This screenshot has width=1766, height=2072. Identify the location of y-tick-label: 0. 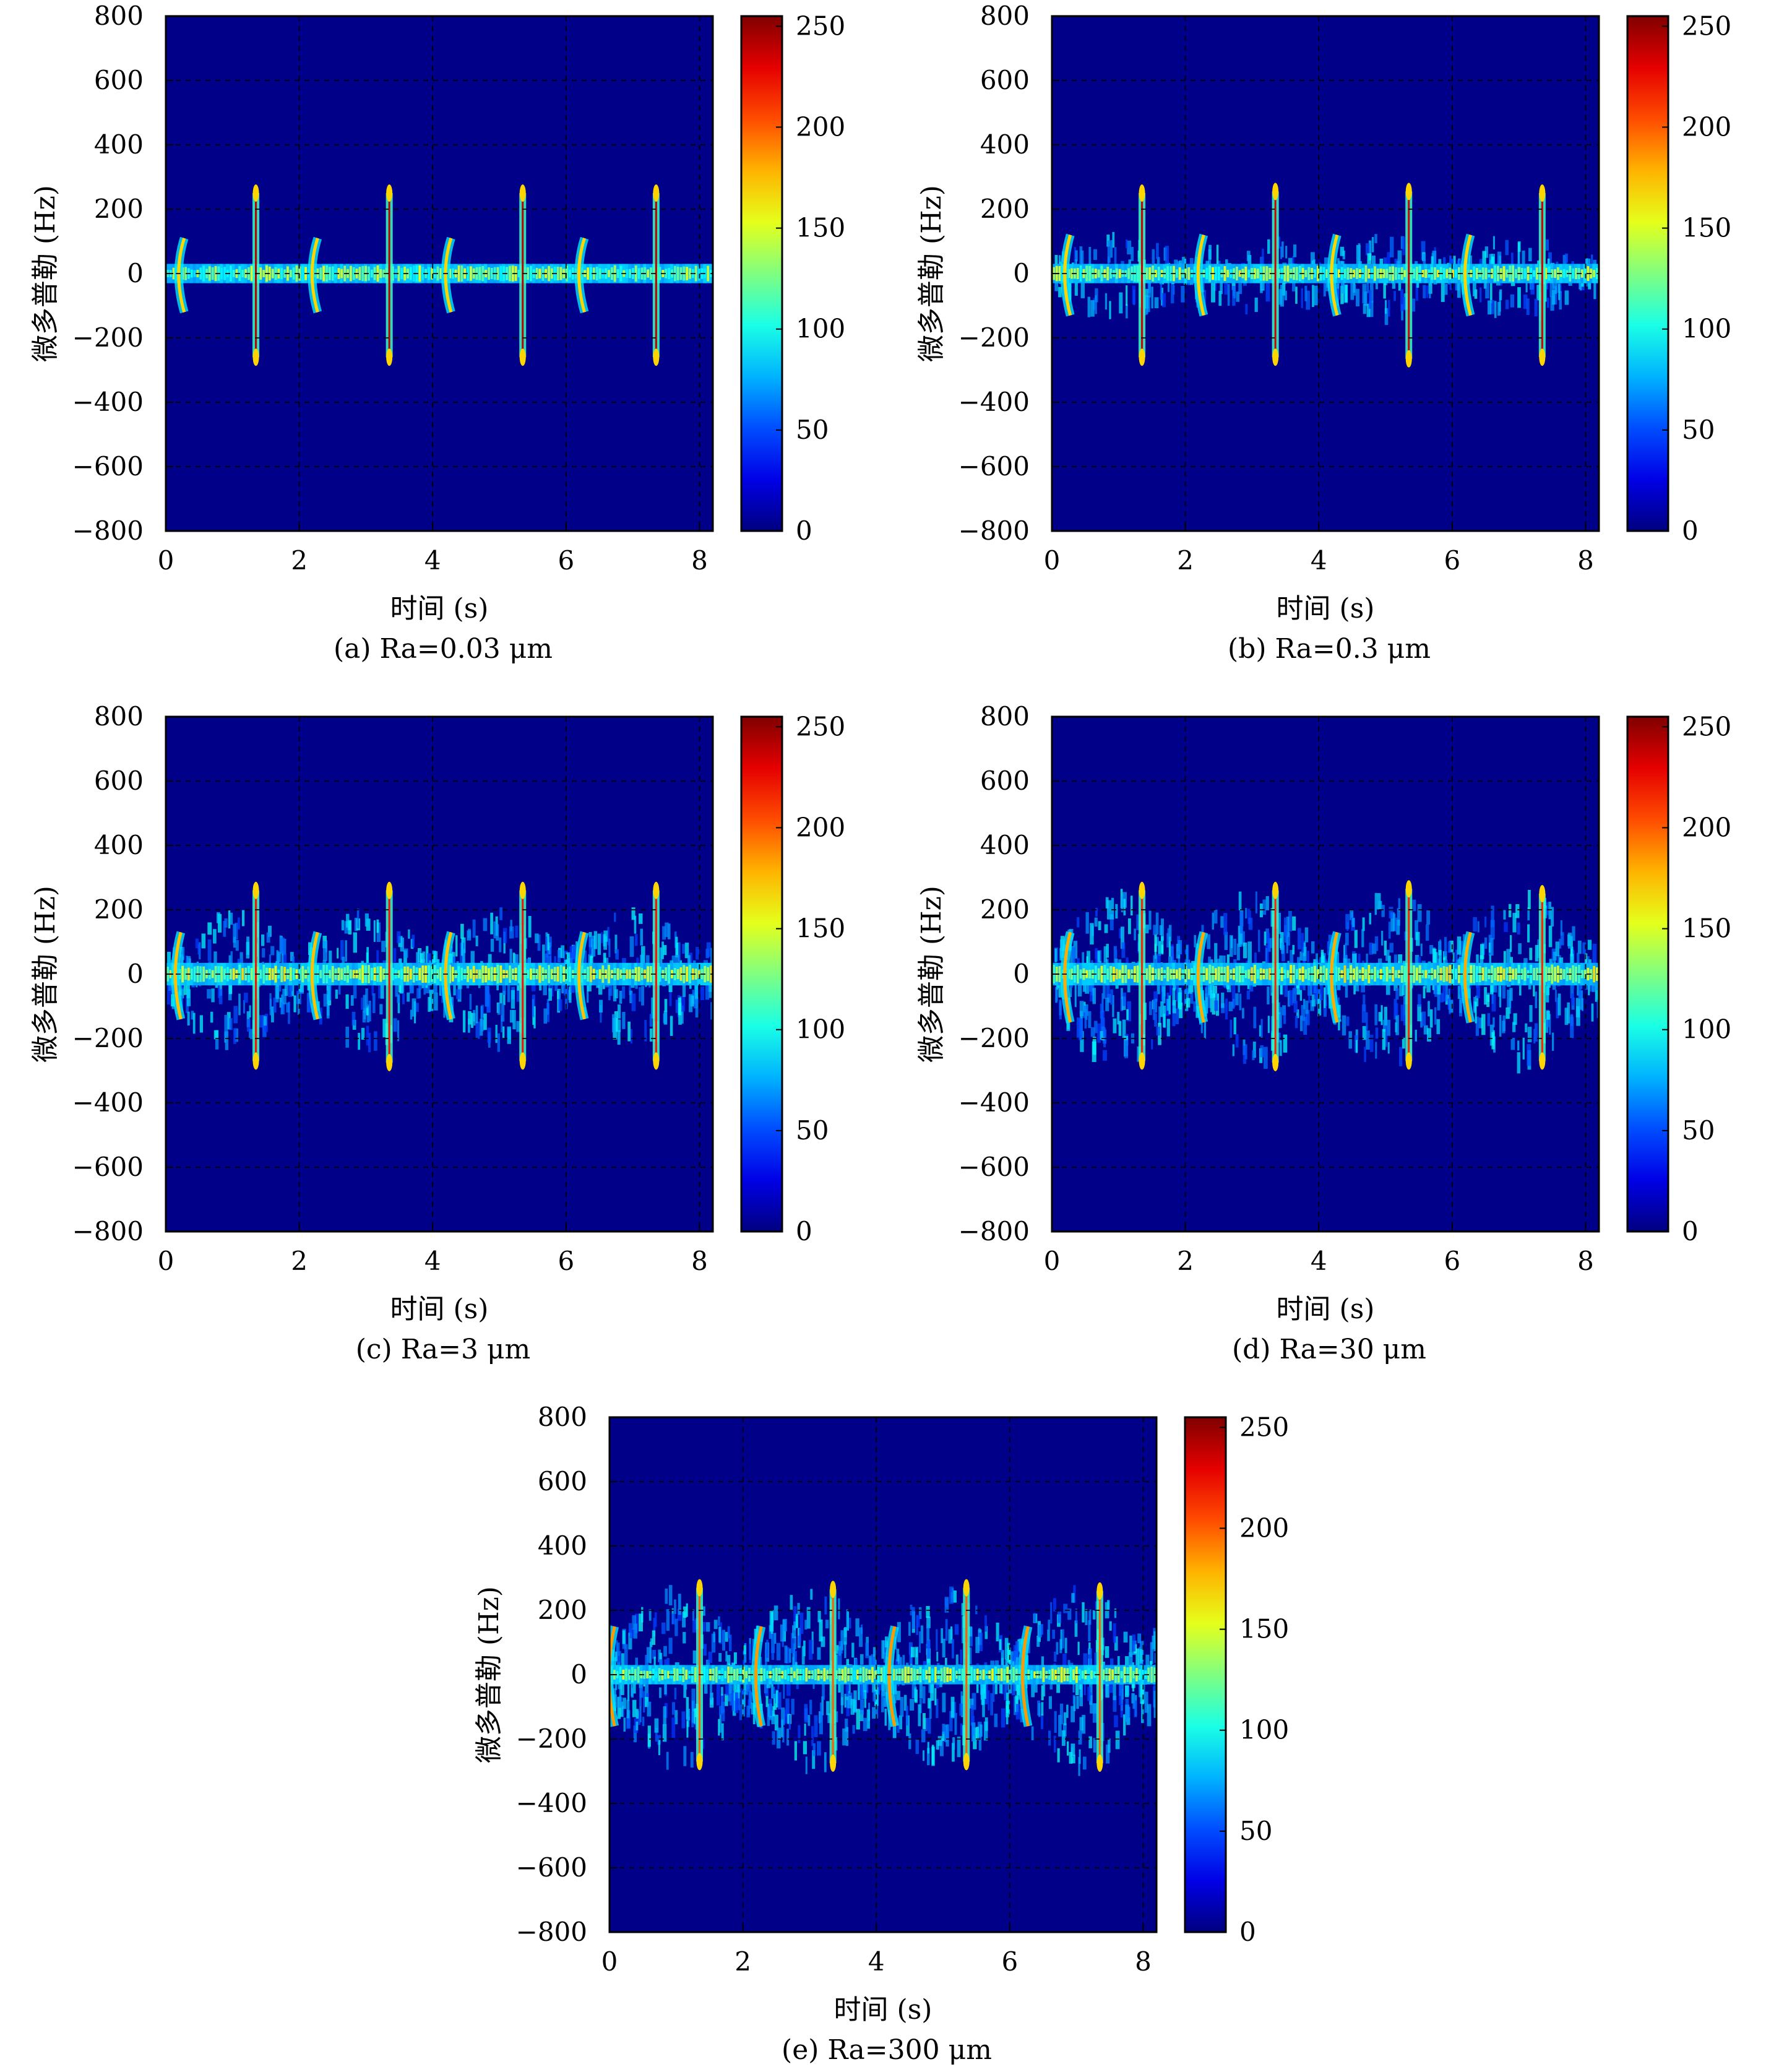
(135, 273).